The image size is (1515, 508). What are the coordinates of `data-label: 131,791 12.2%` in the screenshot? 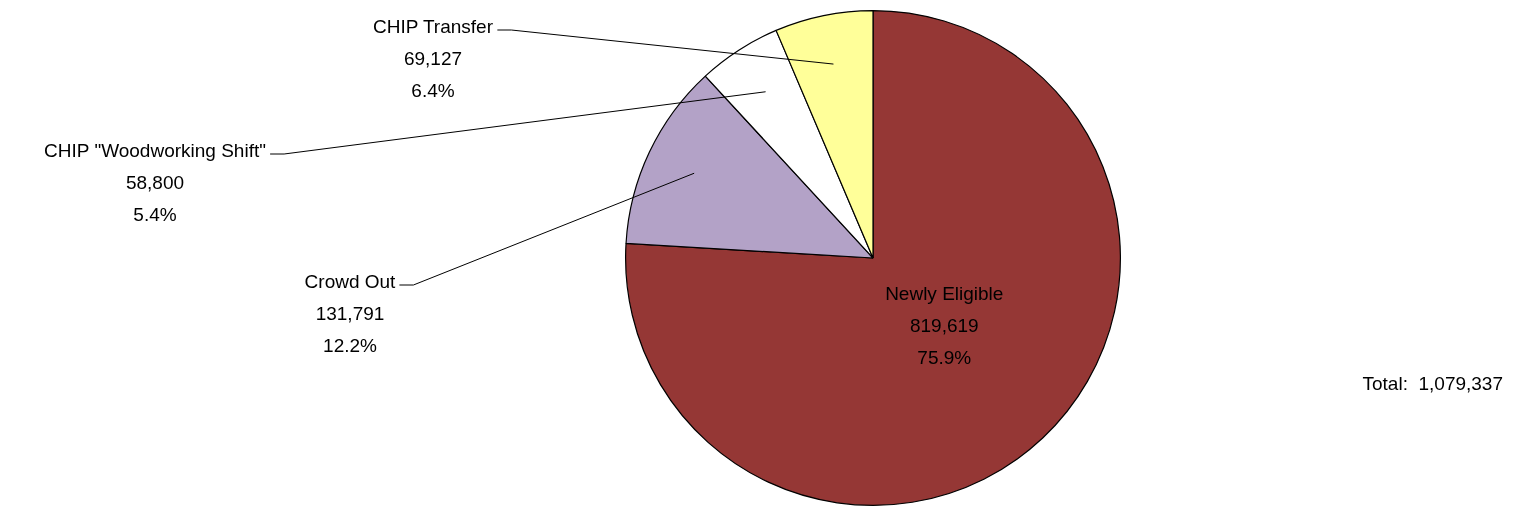 It's located at (350, 329).